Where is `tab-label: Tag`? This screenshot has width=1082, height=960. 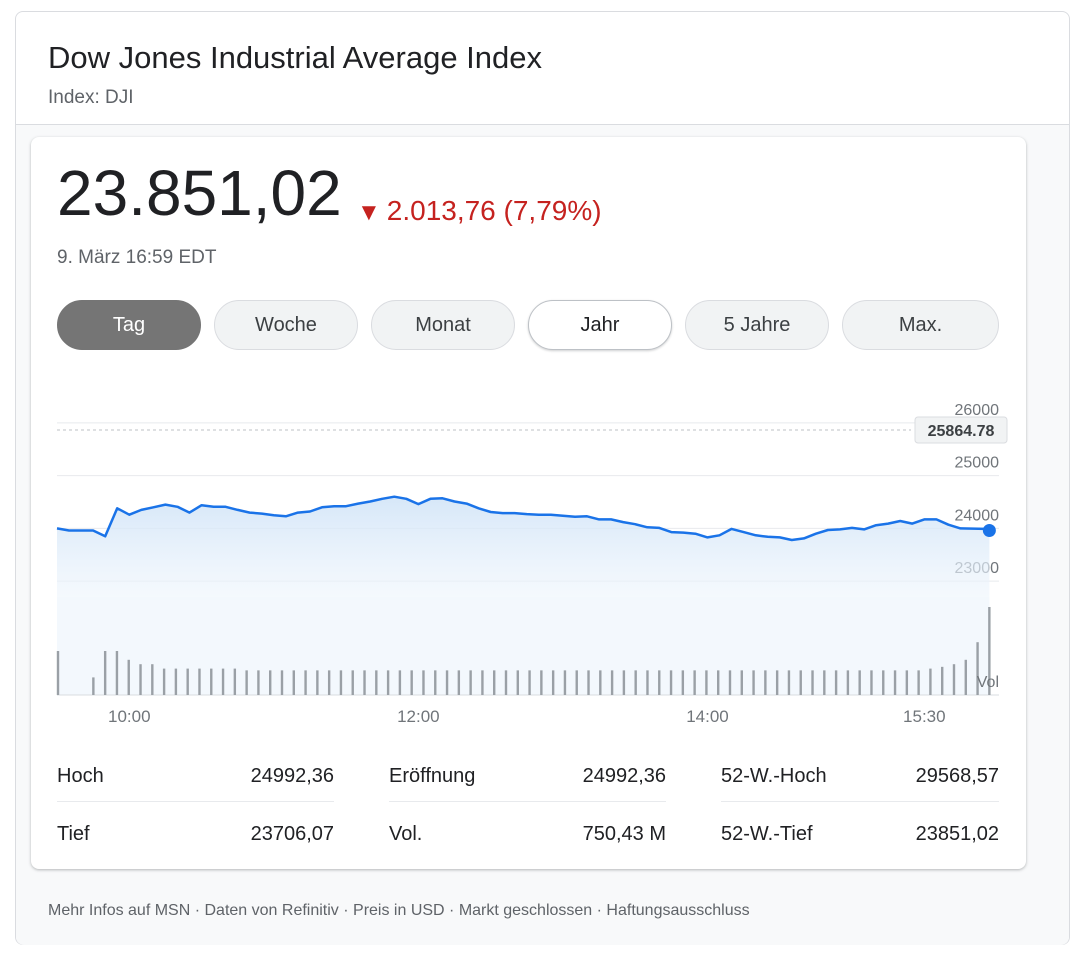
tab-label: Tag is located at coordinates (129, 324).